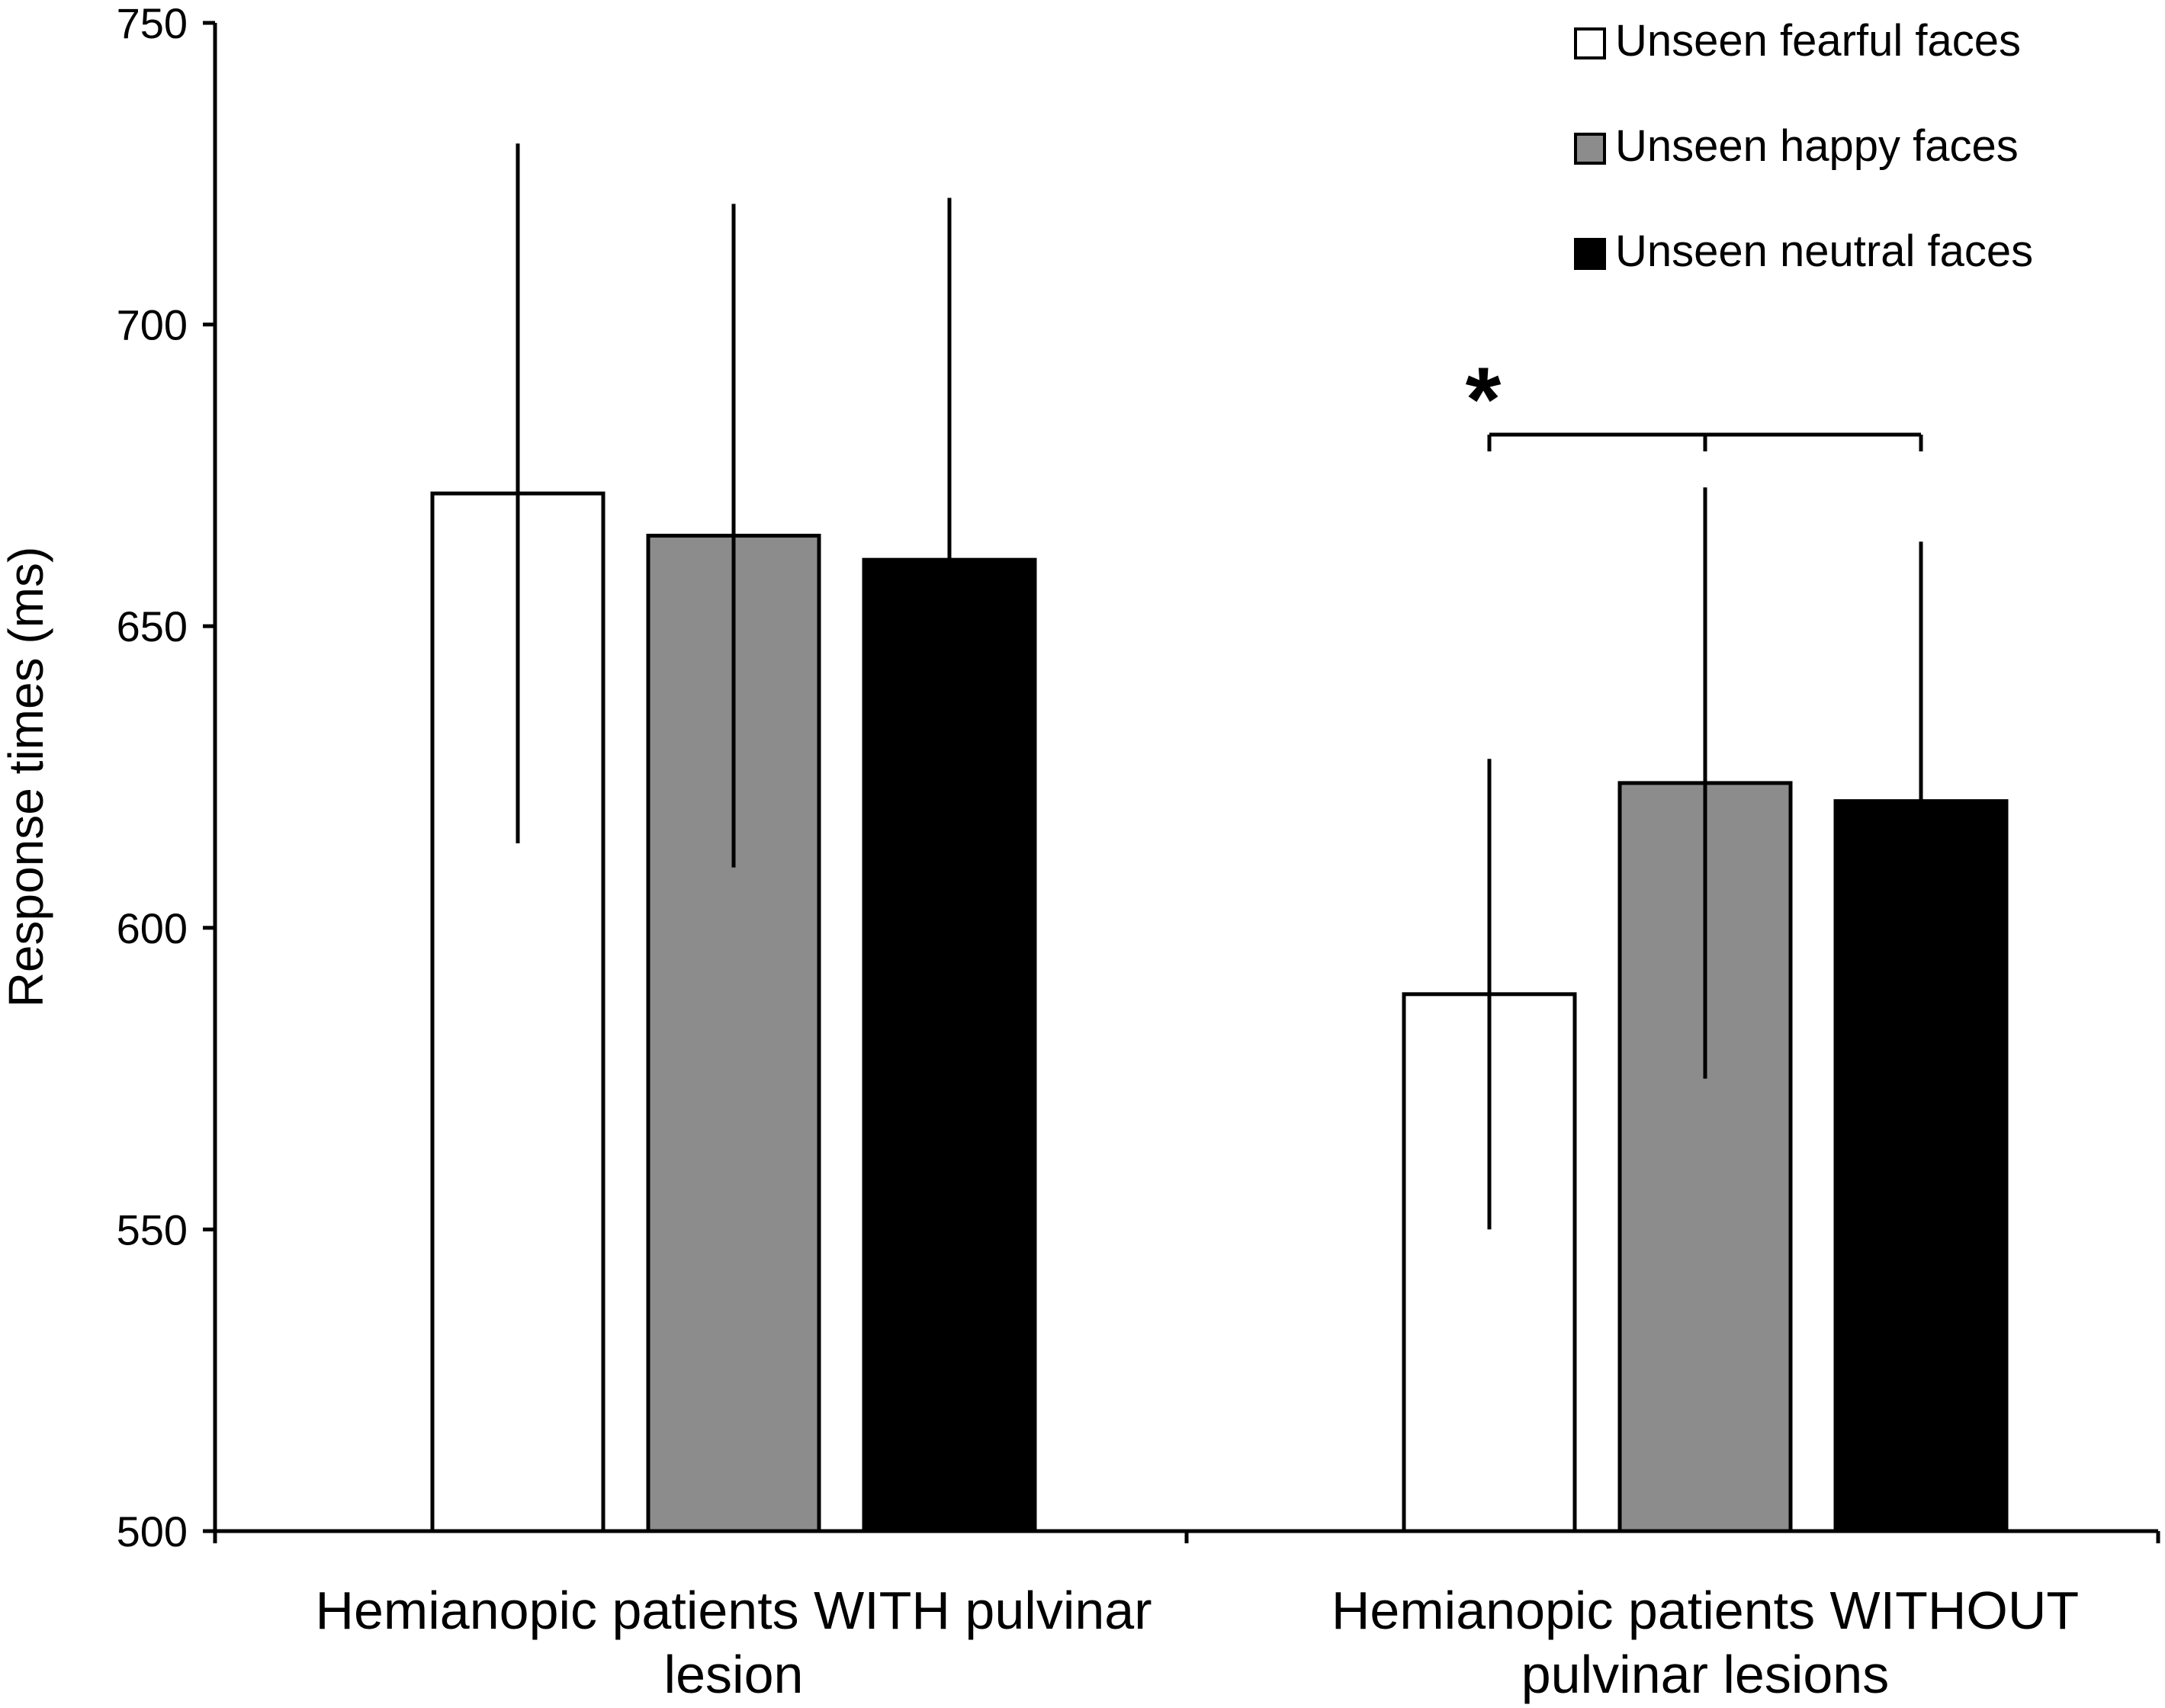  What do you see at coordinates (733, 1642) in the screenshot?
I see `x-category-label: Hemianopic patients WITH pulvinar lesion` at bounding box center [733, 1642].